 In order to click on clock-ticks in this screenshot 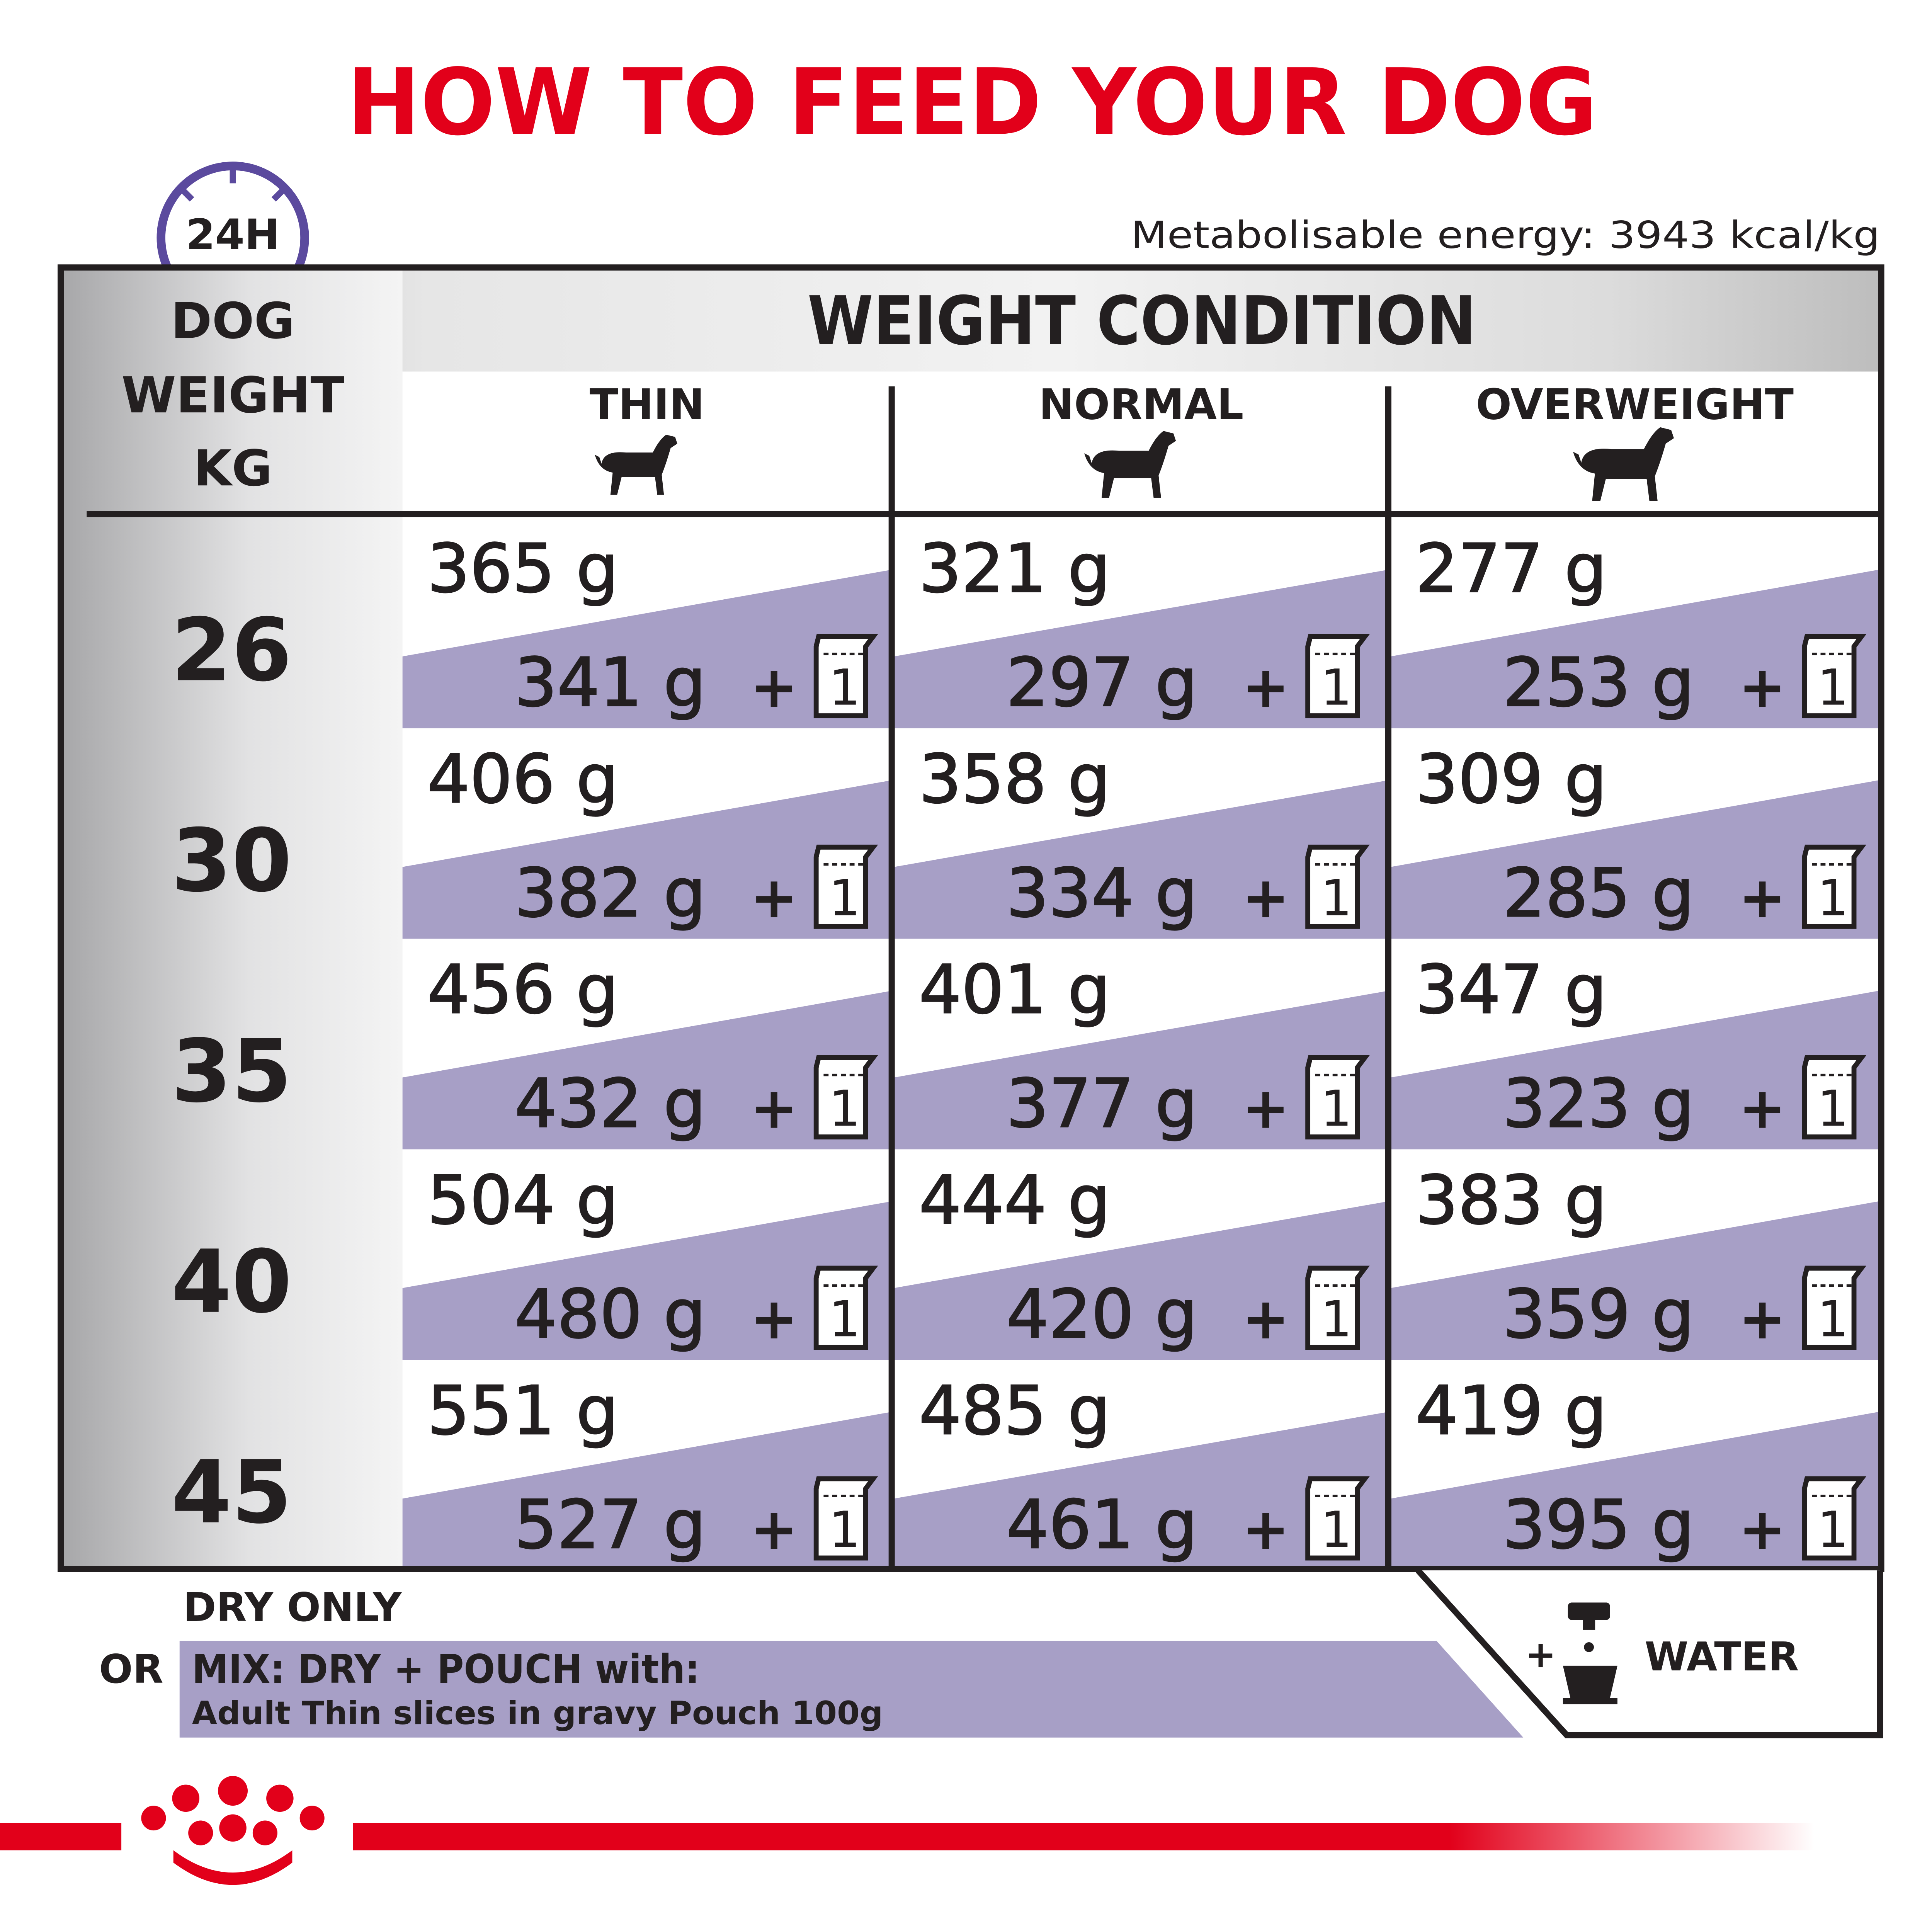, I will do `click(233, 184)`.